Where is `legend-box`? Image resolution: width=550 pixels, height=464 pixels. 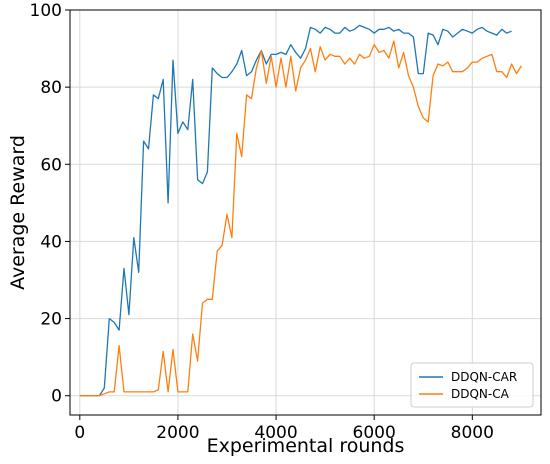 legend-box is located at coordinates (472, 385).